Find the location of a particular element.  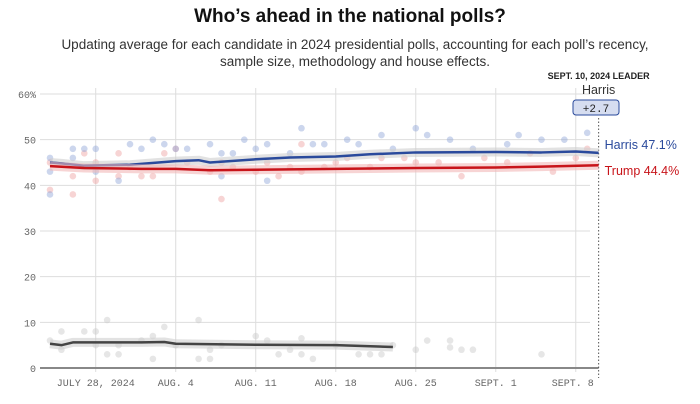

y-tick-label: 20 is located at coordinates (30, 279).